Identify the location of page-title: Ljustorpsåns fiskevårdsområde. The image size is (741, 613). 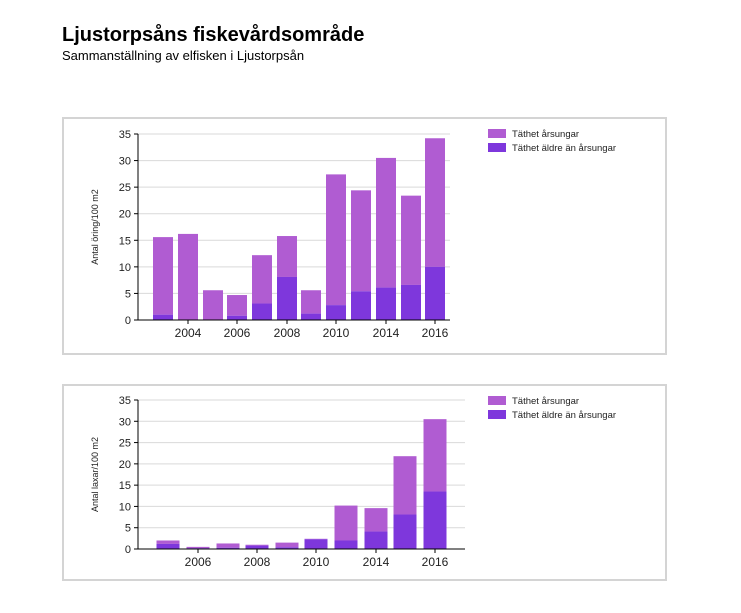
(213, 35).